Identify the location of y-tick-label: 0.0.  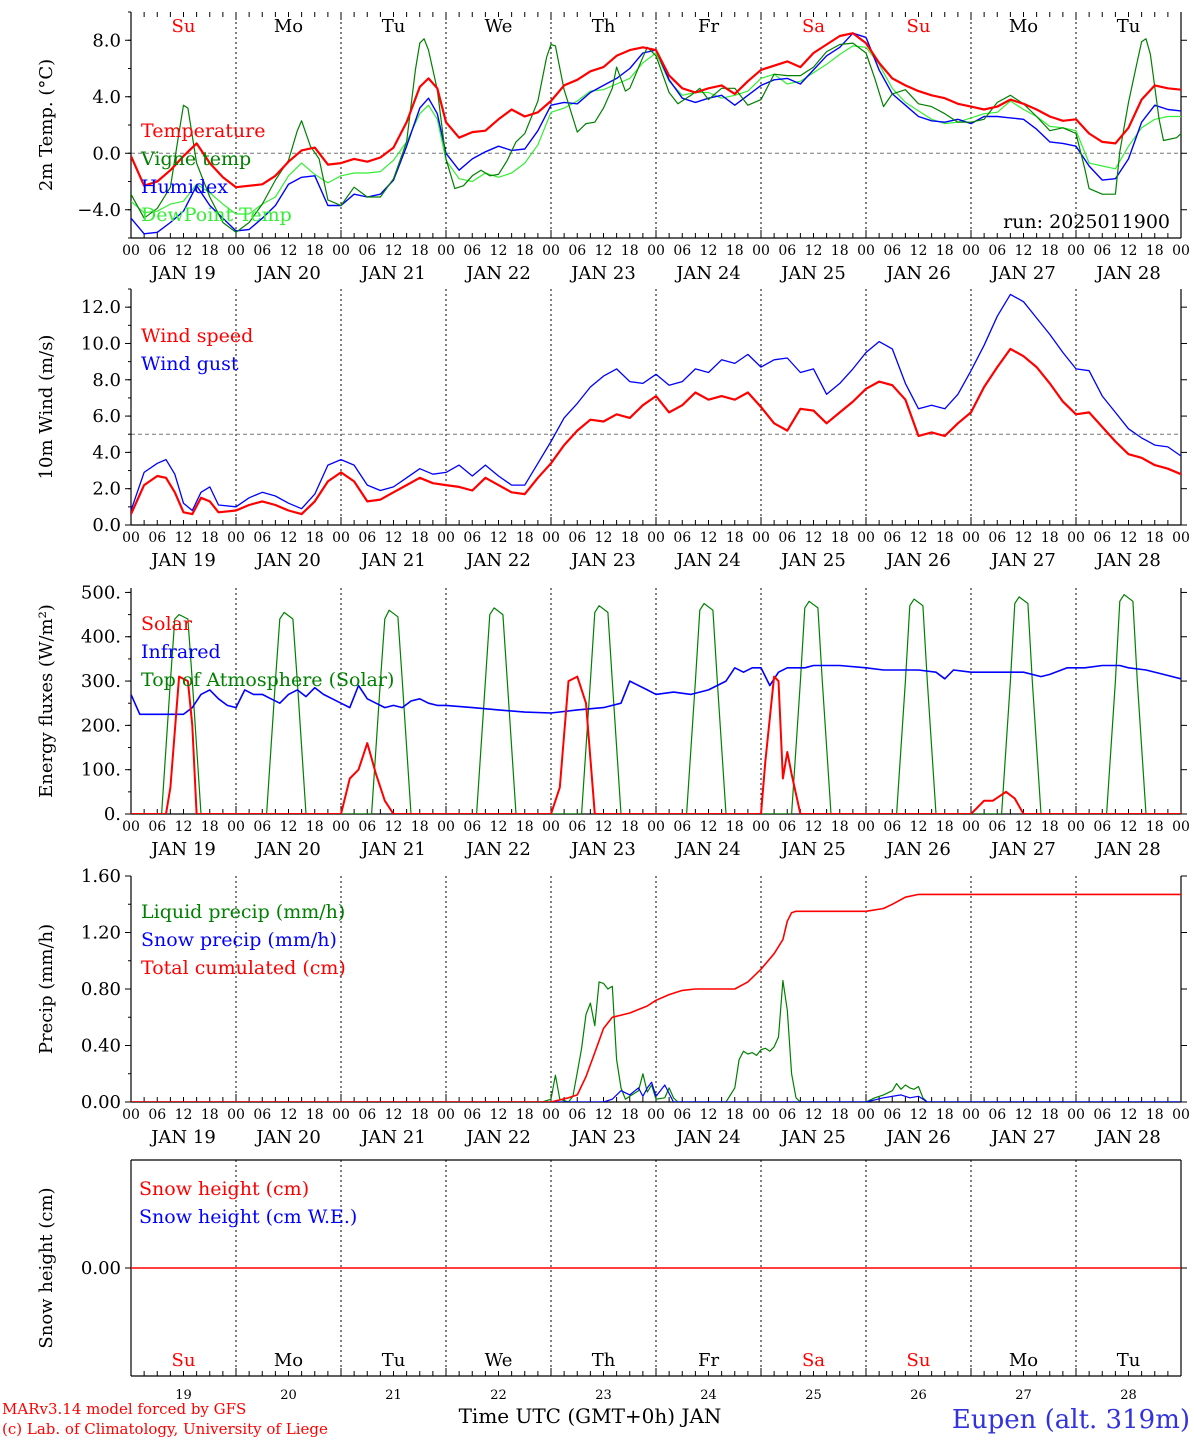
(106, 525).